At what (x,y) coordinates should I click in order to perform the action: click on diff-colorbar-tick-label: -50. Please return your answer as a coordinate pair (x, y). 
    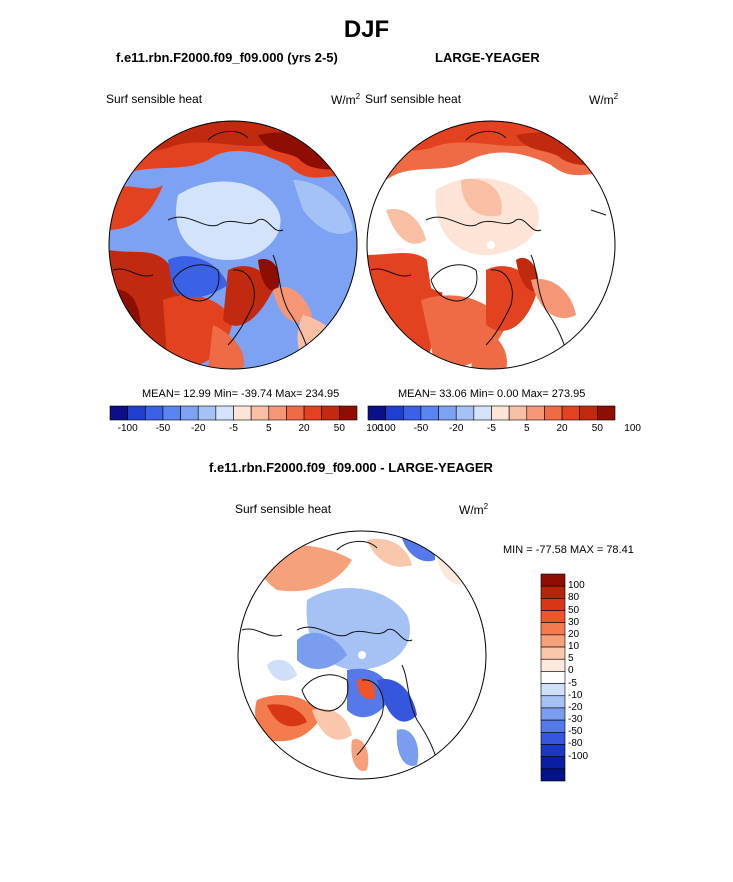
    Looking at the image, I should click on (575, 732).